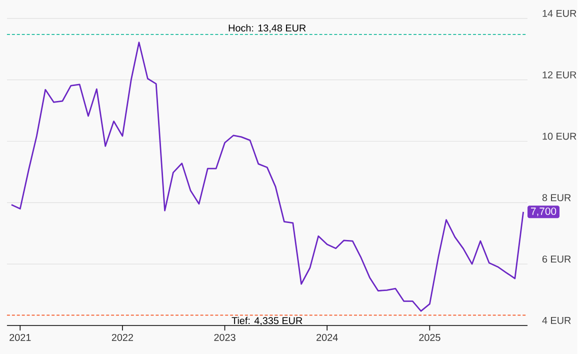 This screenshot has width=580, height=354. What do you see at coordinates (267, 28) in the screenshot?
I see `ref-line-label: Hoch: 13,48 EUR` at bounding box center [267, 28].